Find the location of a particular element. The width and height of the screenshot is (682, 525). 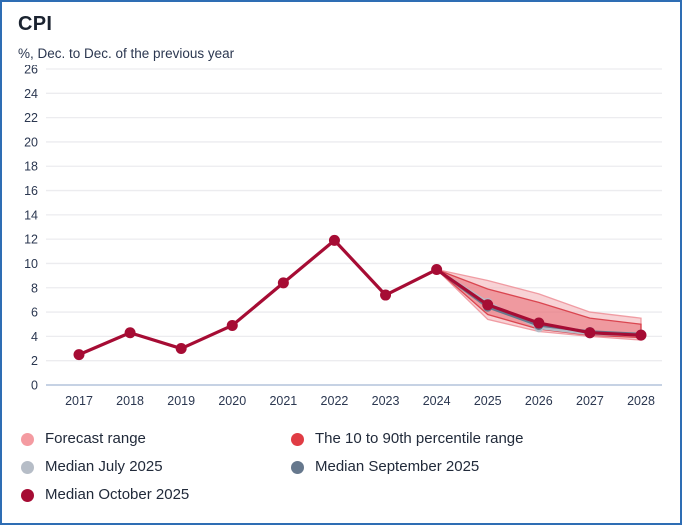

svg-text: 14 is located at coordinates (31, 215).